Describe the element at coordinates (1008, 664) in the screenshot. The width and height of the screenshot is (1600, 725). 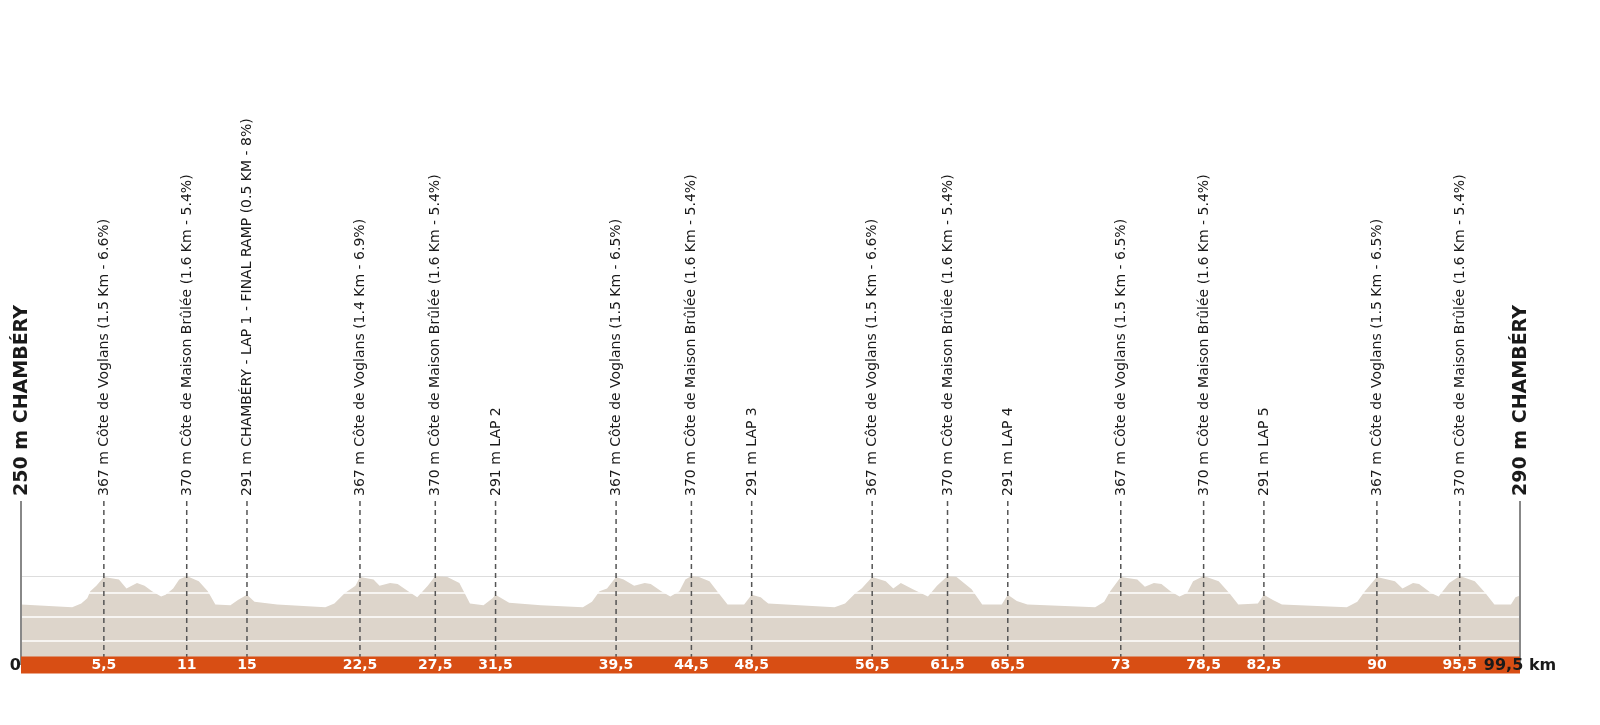
I see `x-tick-label: 65,5` at that location.